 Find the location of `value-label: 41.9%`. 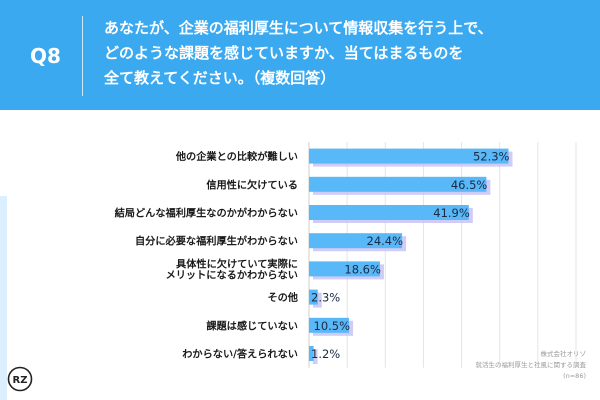

value-label: 41.9% is located at coordinates (451, 213).